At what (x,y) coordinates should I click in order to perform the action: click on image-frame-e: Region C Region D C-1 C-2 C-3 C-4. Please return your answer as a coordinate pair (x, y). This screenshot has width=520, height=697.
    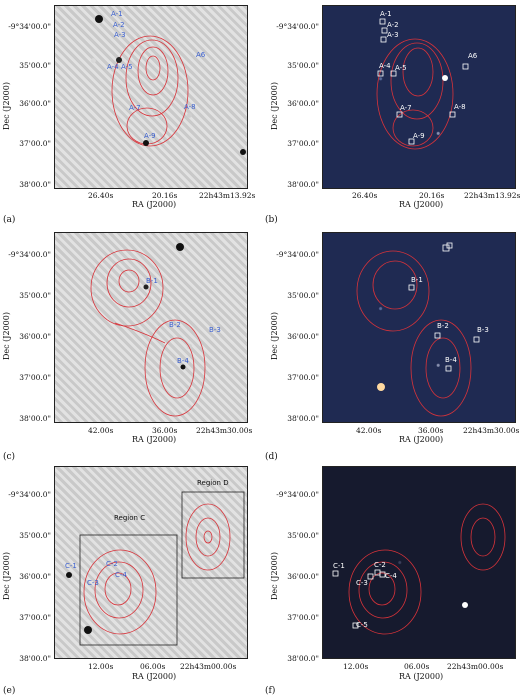
    Looking at the image, I should click on (151, 562).